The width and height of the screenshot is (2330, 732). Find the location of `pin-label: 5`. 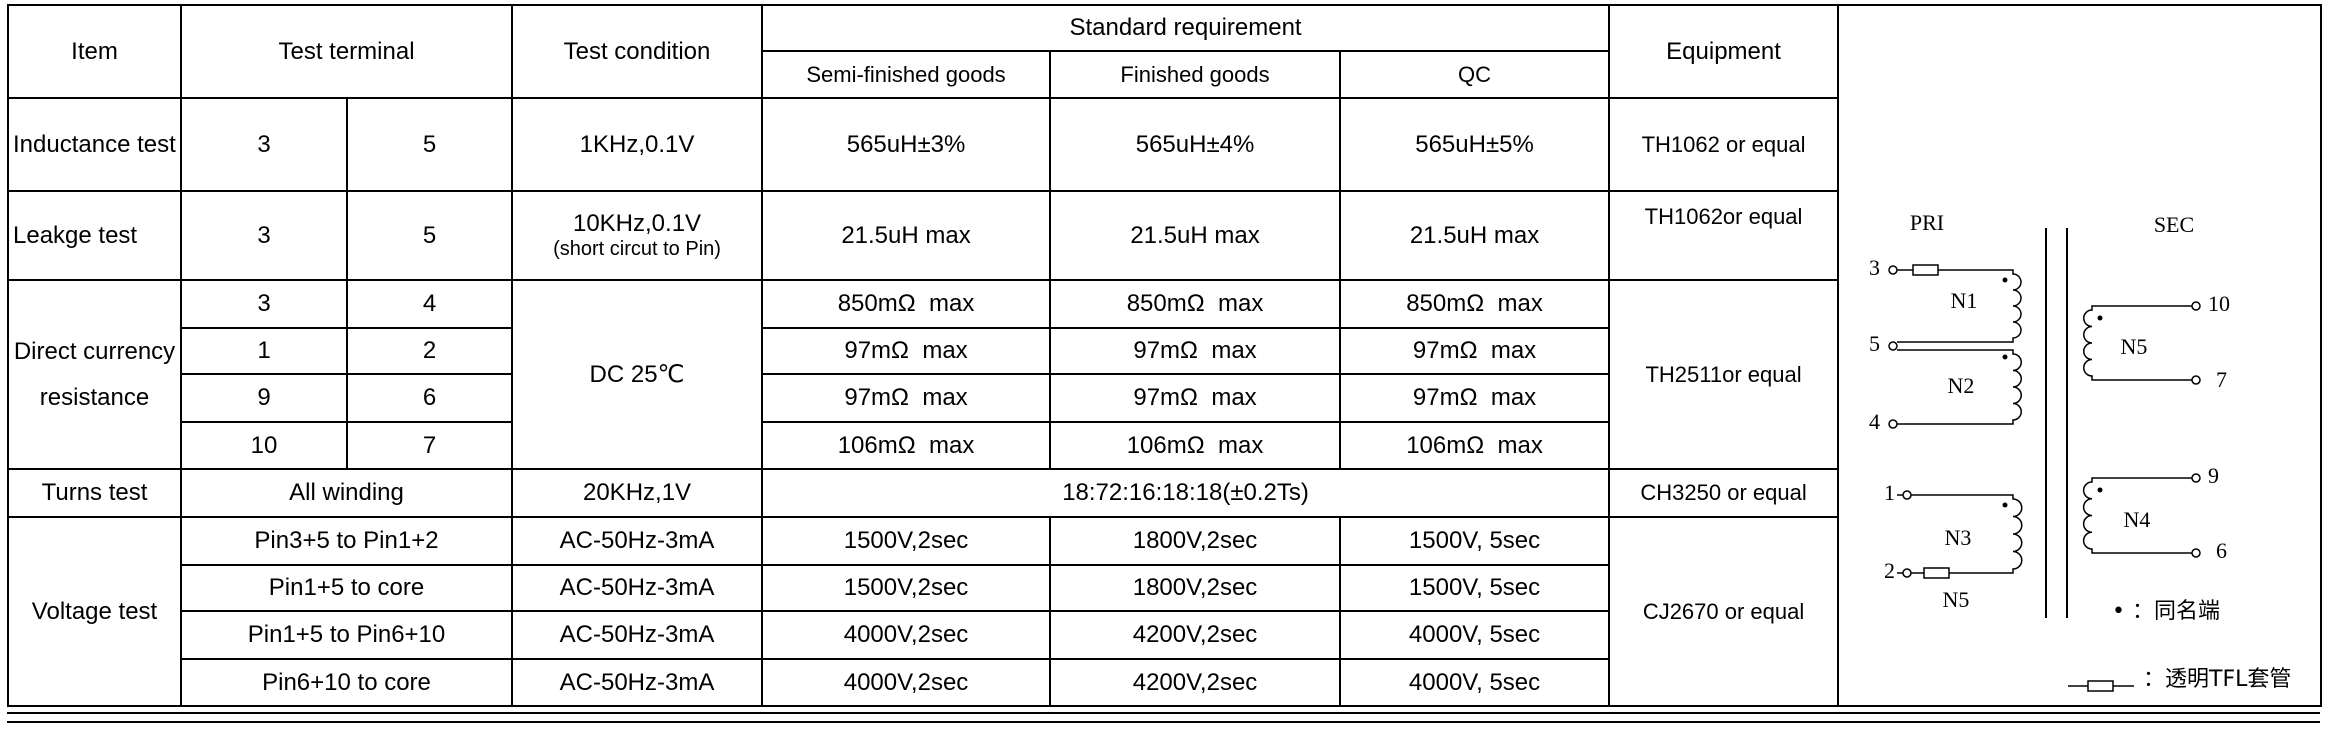

pin-label: 5 is located at coordinates (1874, 343).